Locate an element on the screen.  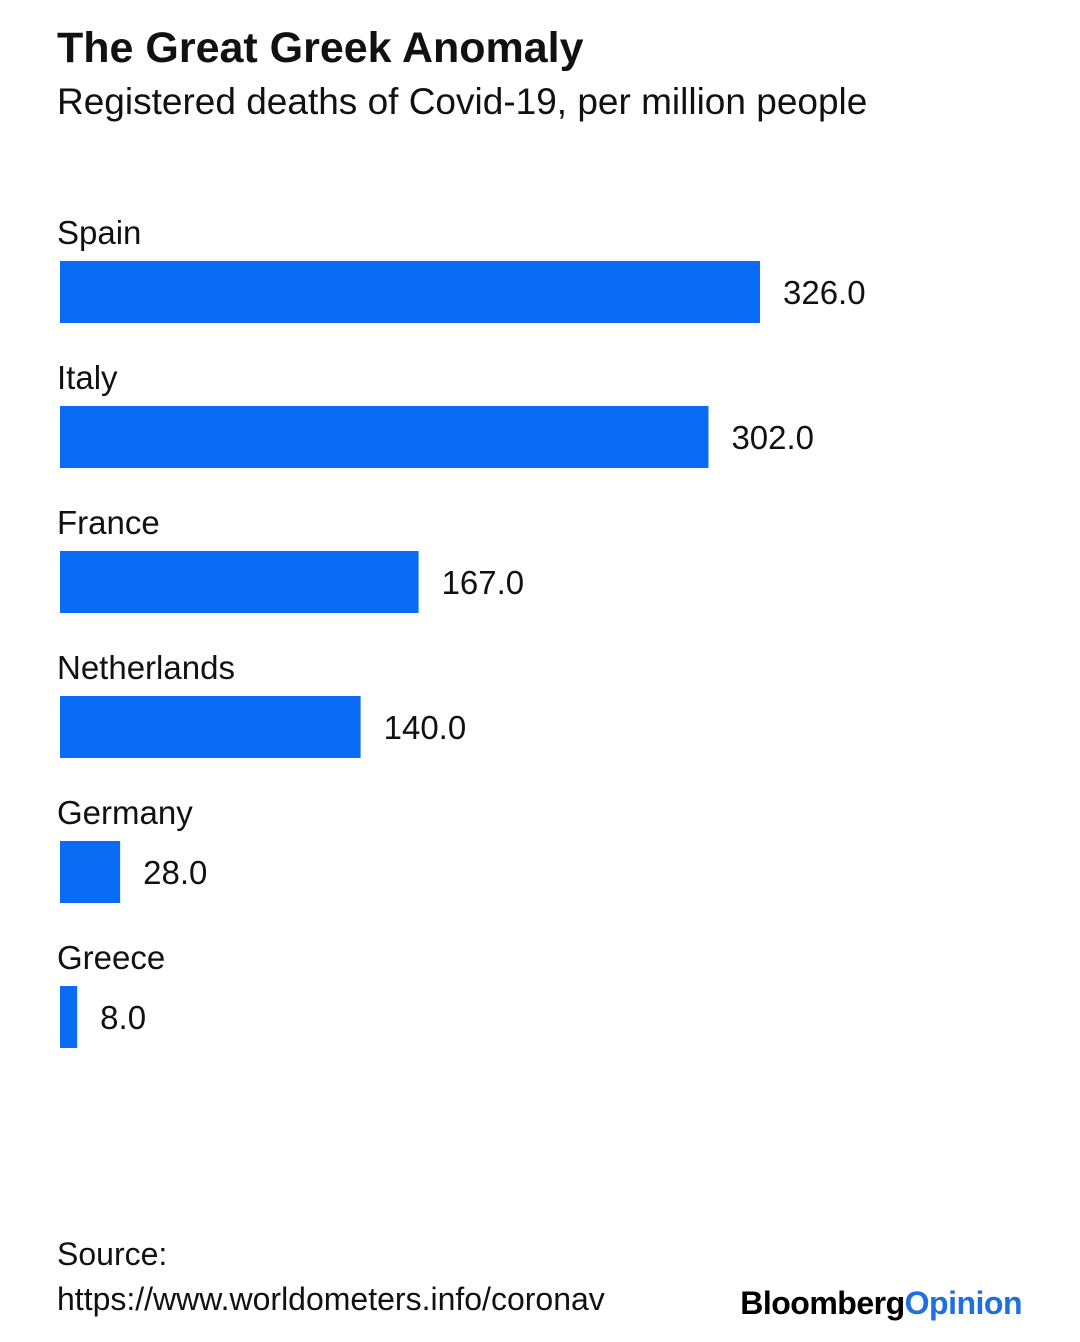
value-label: 8.0 is located at coordinates (123, 1017).